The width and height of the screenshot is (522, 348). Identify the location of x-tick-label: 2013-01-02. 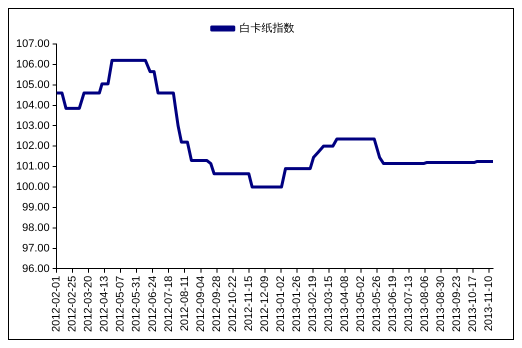
(280, 304).